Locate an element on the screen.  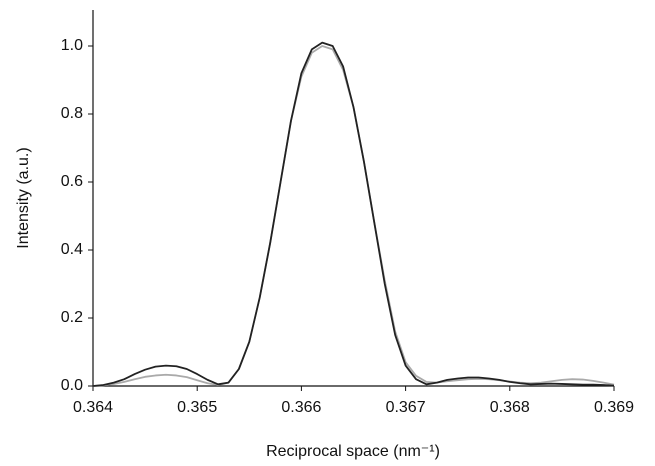
x-tick-label: 0.369 is located at coordinates (614, 407).